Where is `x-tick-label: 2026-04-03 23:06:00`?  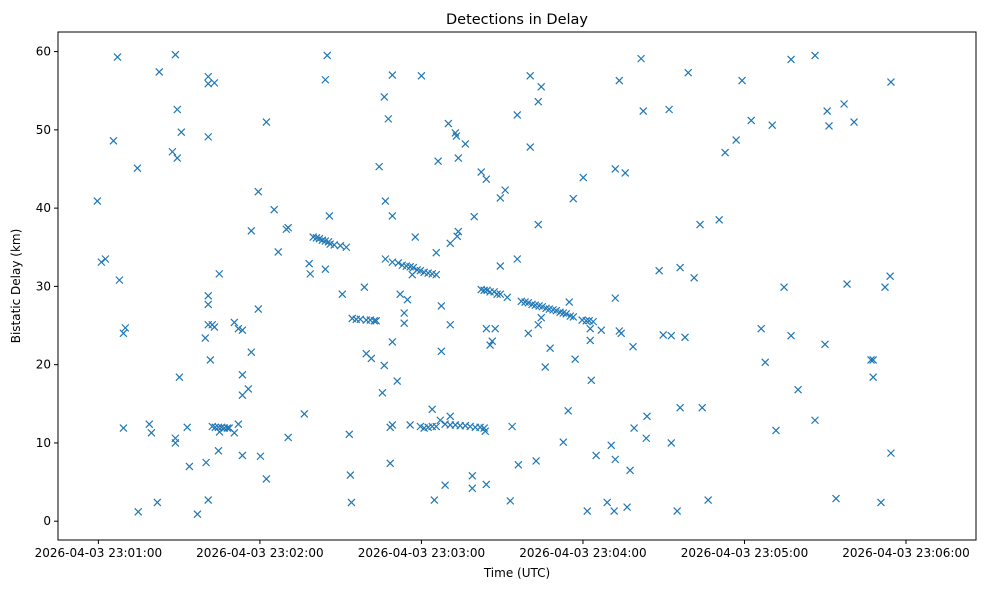
x-tick-label: 2026-04-03 23:06:00 is located at coordinates (905, 553).